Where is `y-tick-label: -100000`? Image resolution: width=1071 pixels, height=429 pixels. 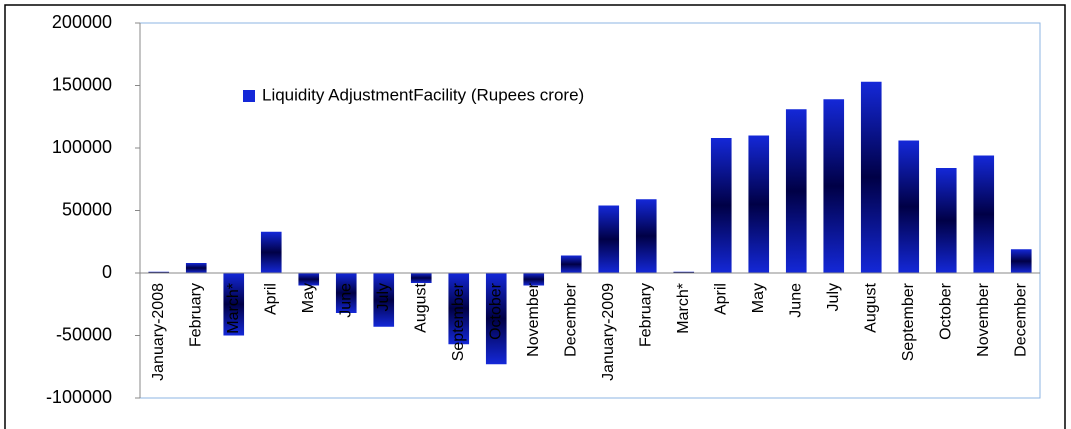 y-tick-label: -100000 is located at coordinates (79, 397).